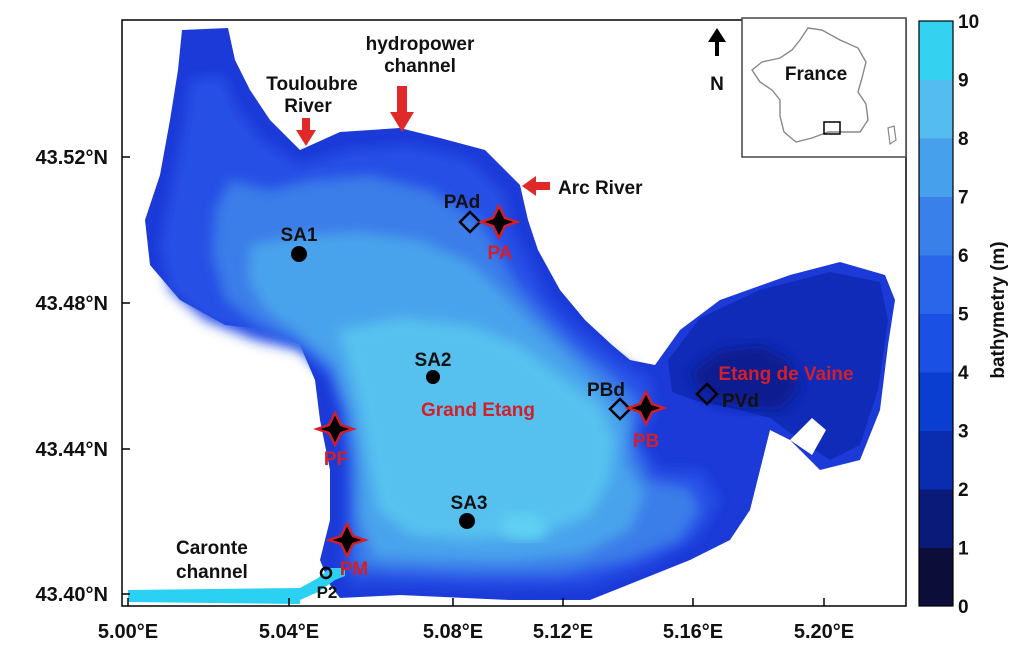 The height and width of the screenshot is (666, 1024). Describe the element at coordinates (963, 549) in the screenshot. I see `colorbar-tick-label: 1` at that location.